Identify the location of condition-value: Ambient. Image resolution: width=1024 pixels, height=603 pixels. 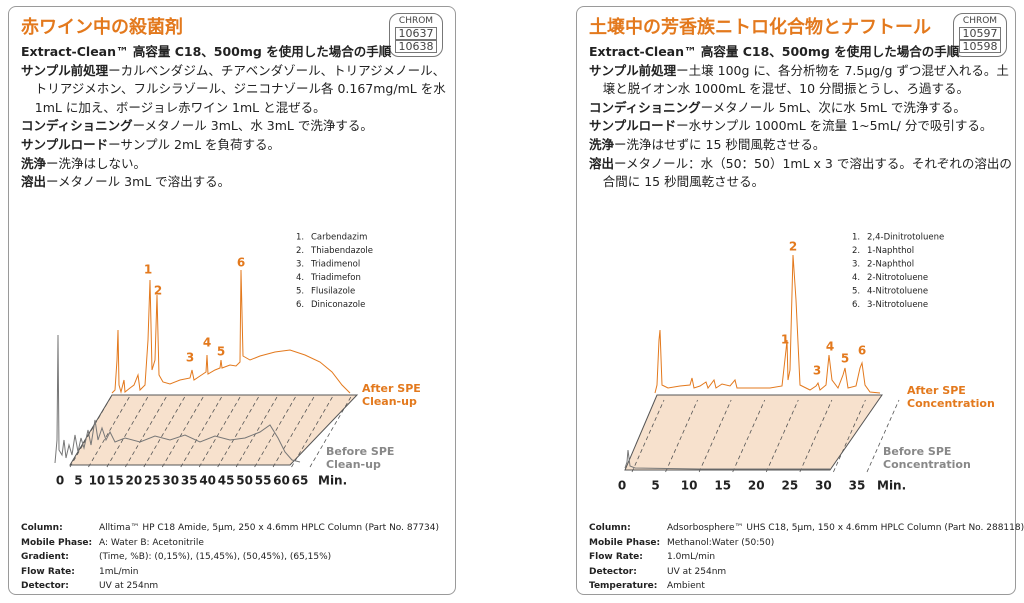
(686, 586).